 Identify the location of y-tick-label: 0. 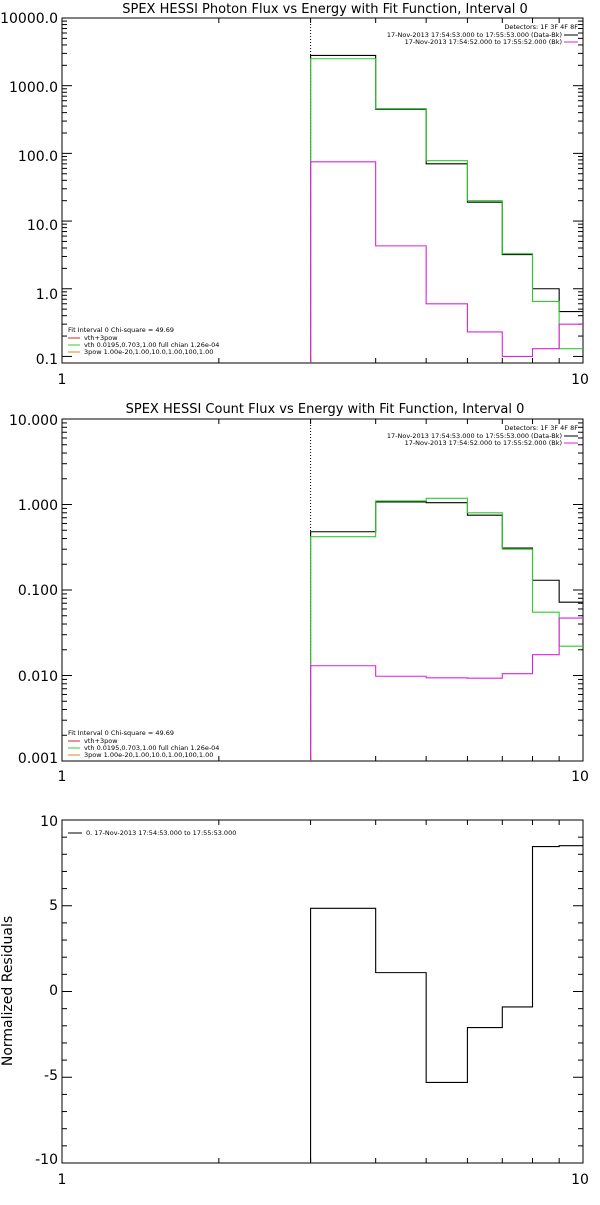
(53, 991).